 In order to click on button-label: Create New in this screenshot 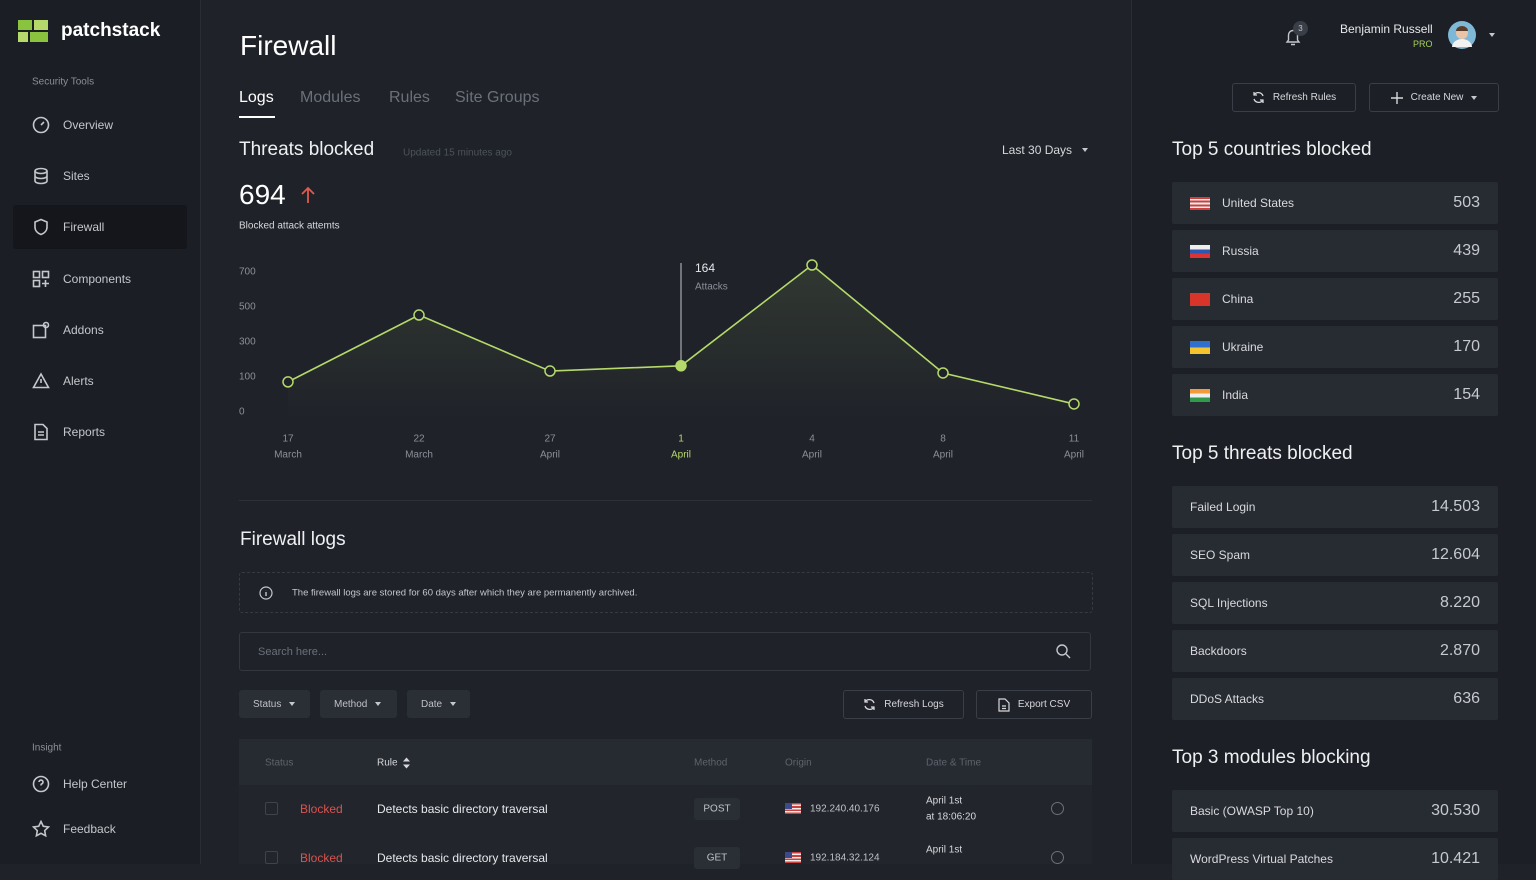, I will do `click(1437, 97)`.